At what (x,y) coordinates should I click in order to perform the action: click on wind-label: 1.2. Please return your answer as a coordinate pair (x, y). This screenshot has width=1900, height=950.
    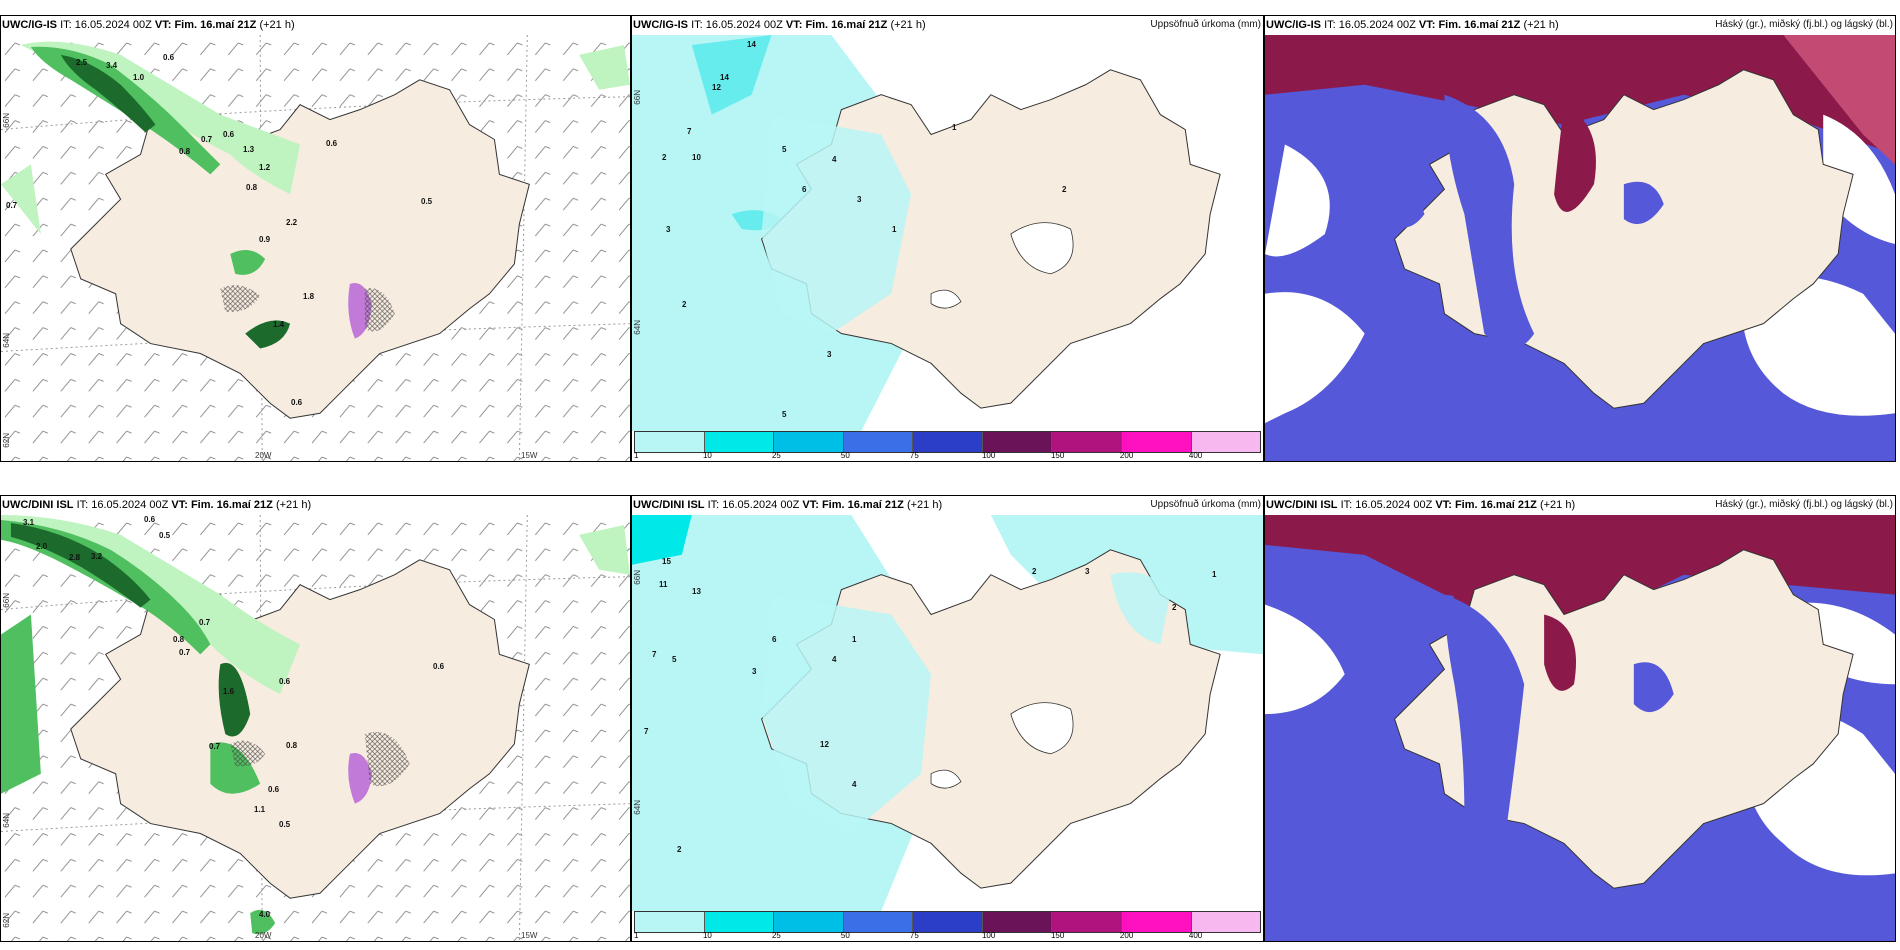
    Looking at the image, I should click on (265, 167).